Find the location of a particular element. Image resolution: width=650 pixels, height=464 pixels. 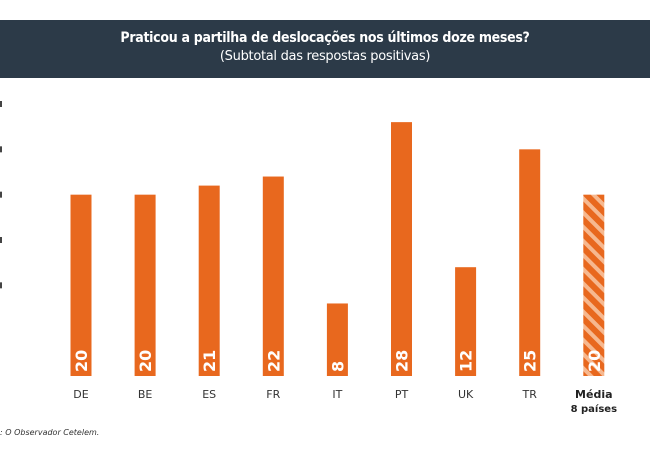

x-tick-label: ES is located at coordinates (209, 394).